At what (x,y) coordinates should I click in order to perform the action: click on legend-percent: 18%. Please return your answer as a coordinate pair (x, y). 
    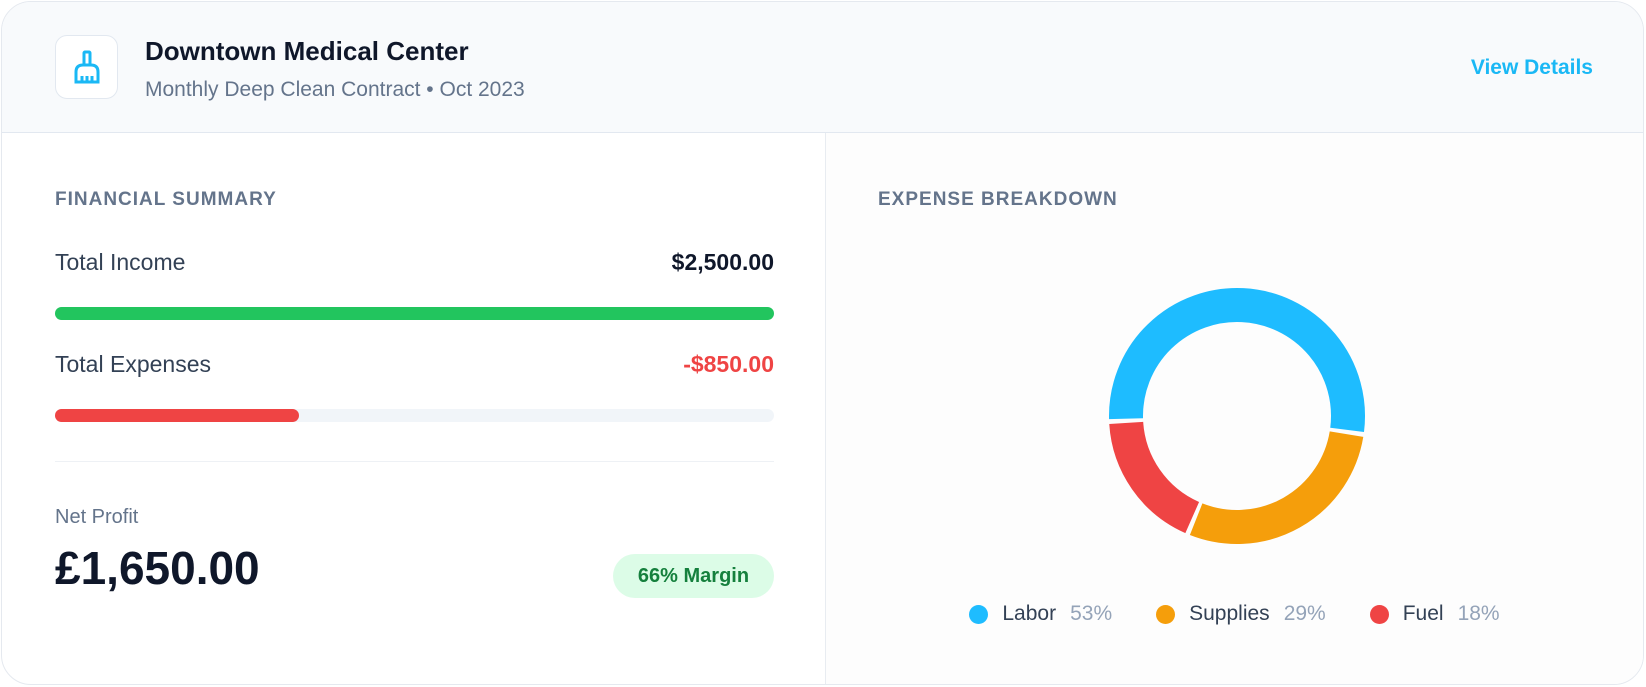
    Looking at the image, I should click on (1478, 613).